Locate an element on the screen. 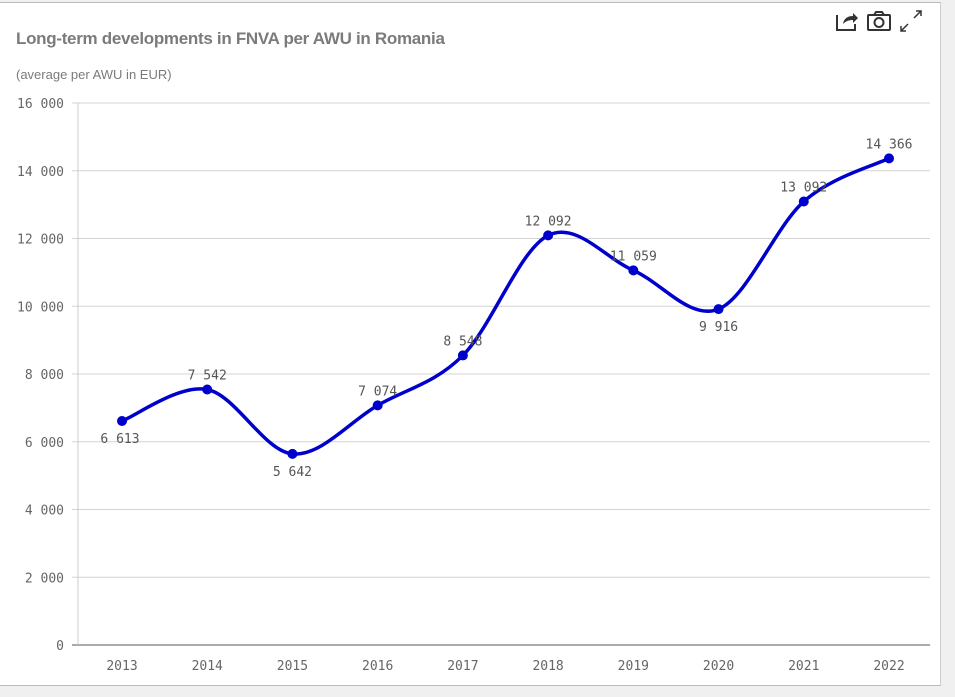  data-label: 14 366 is located at coordinates (889, 144).